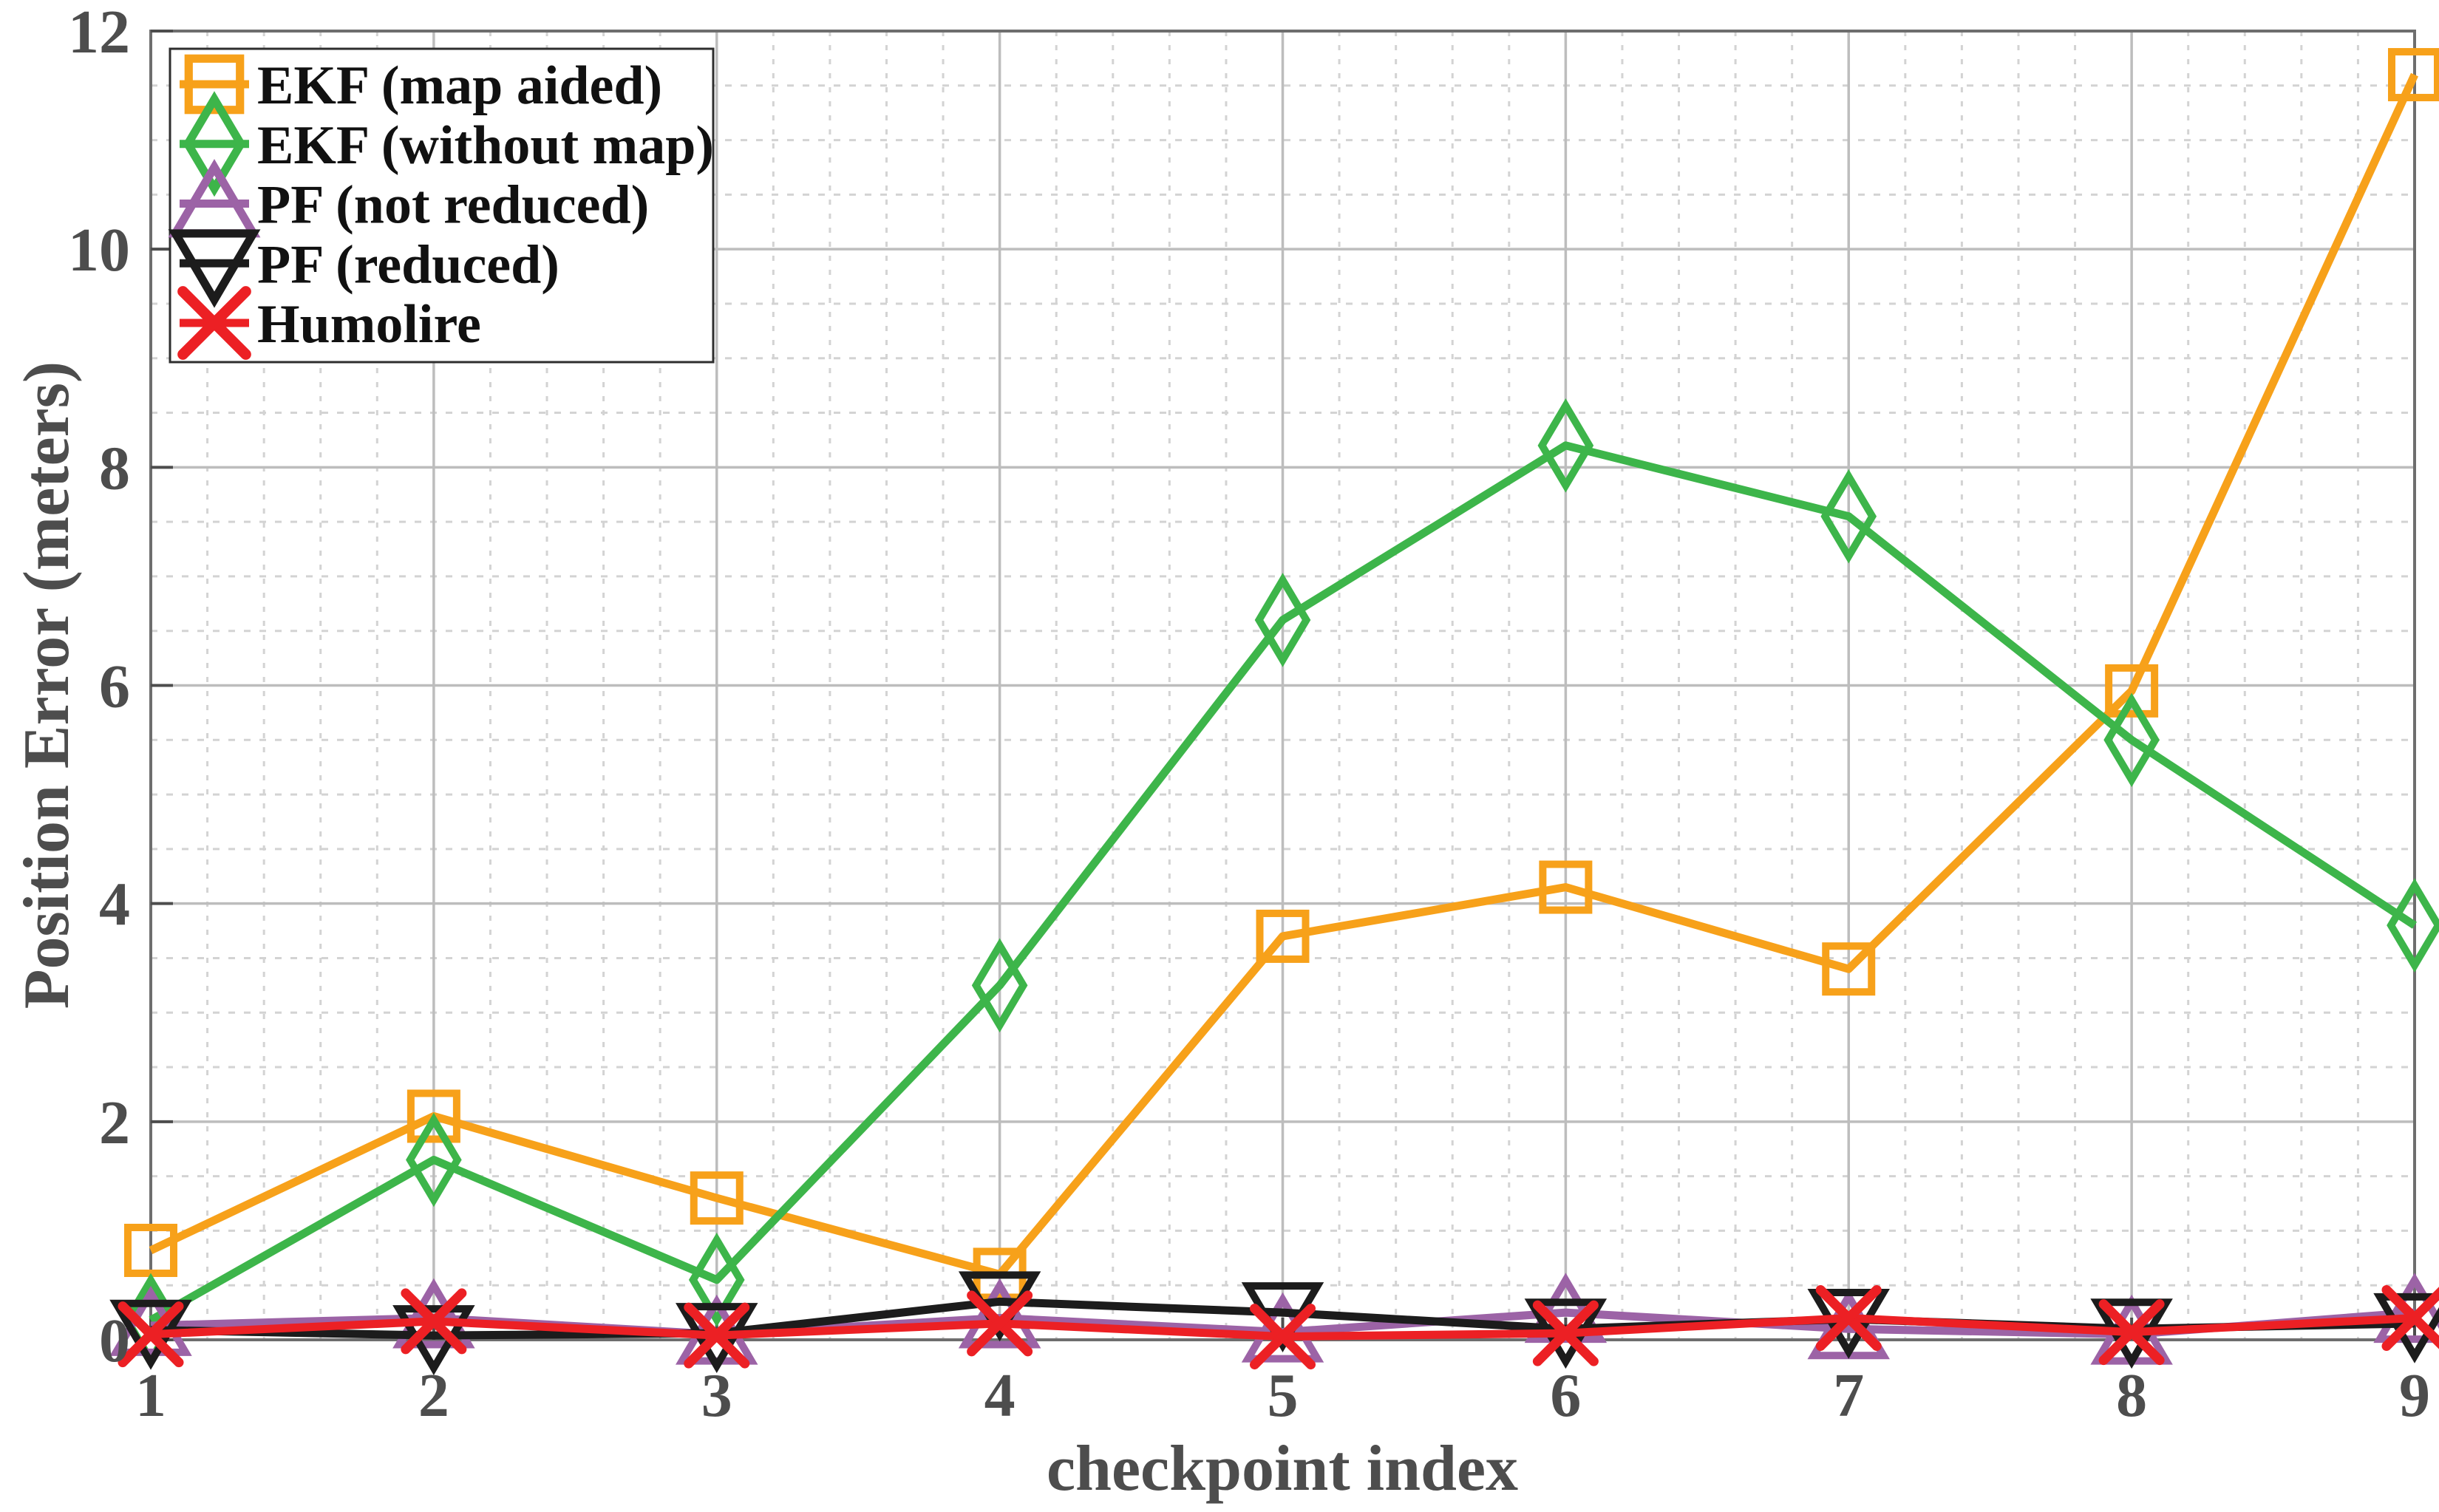  I want to click on legend-item-ekf-without-map: EKF (without map), so click(447, 144).